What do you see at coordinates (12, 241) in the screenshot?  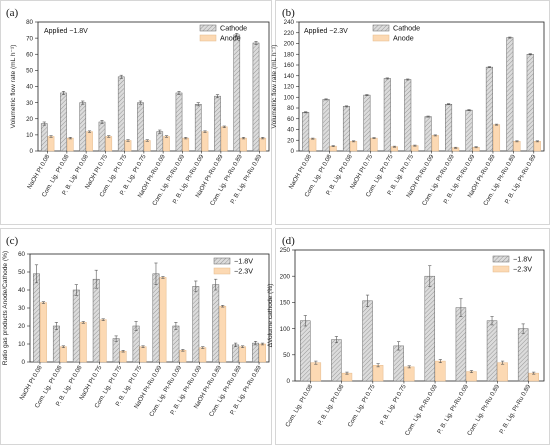 I see `panel-label: (c)` at bounding box center [12, 241].